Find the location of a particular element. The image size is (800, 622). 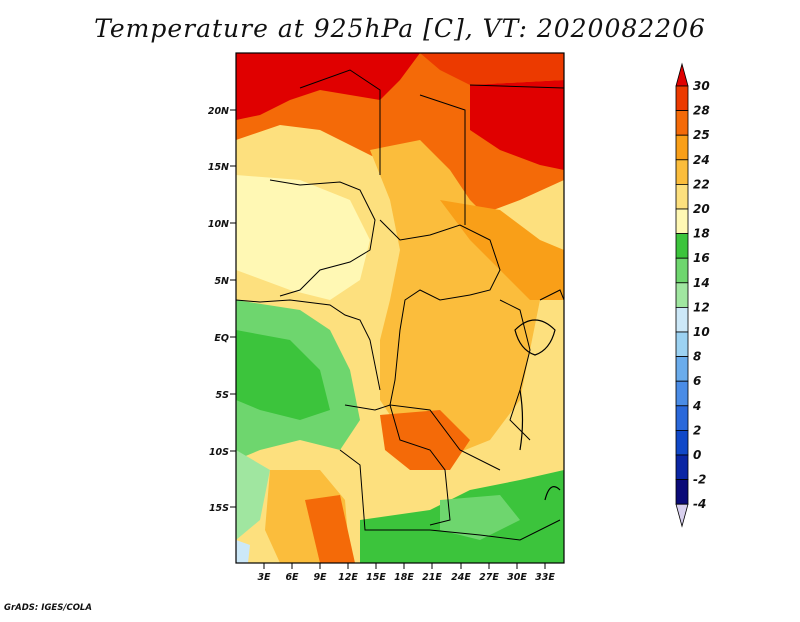

lon-label: 18E is located at coordinates (404, 577).